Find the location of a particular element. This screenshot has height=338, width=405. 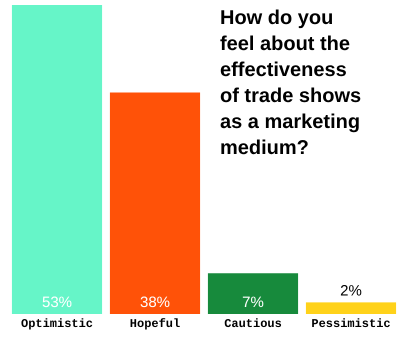

data-label: 2% is located at coordinates (351, 291).